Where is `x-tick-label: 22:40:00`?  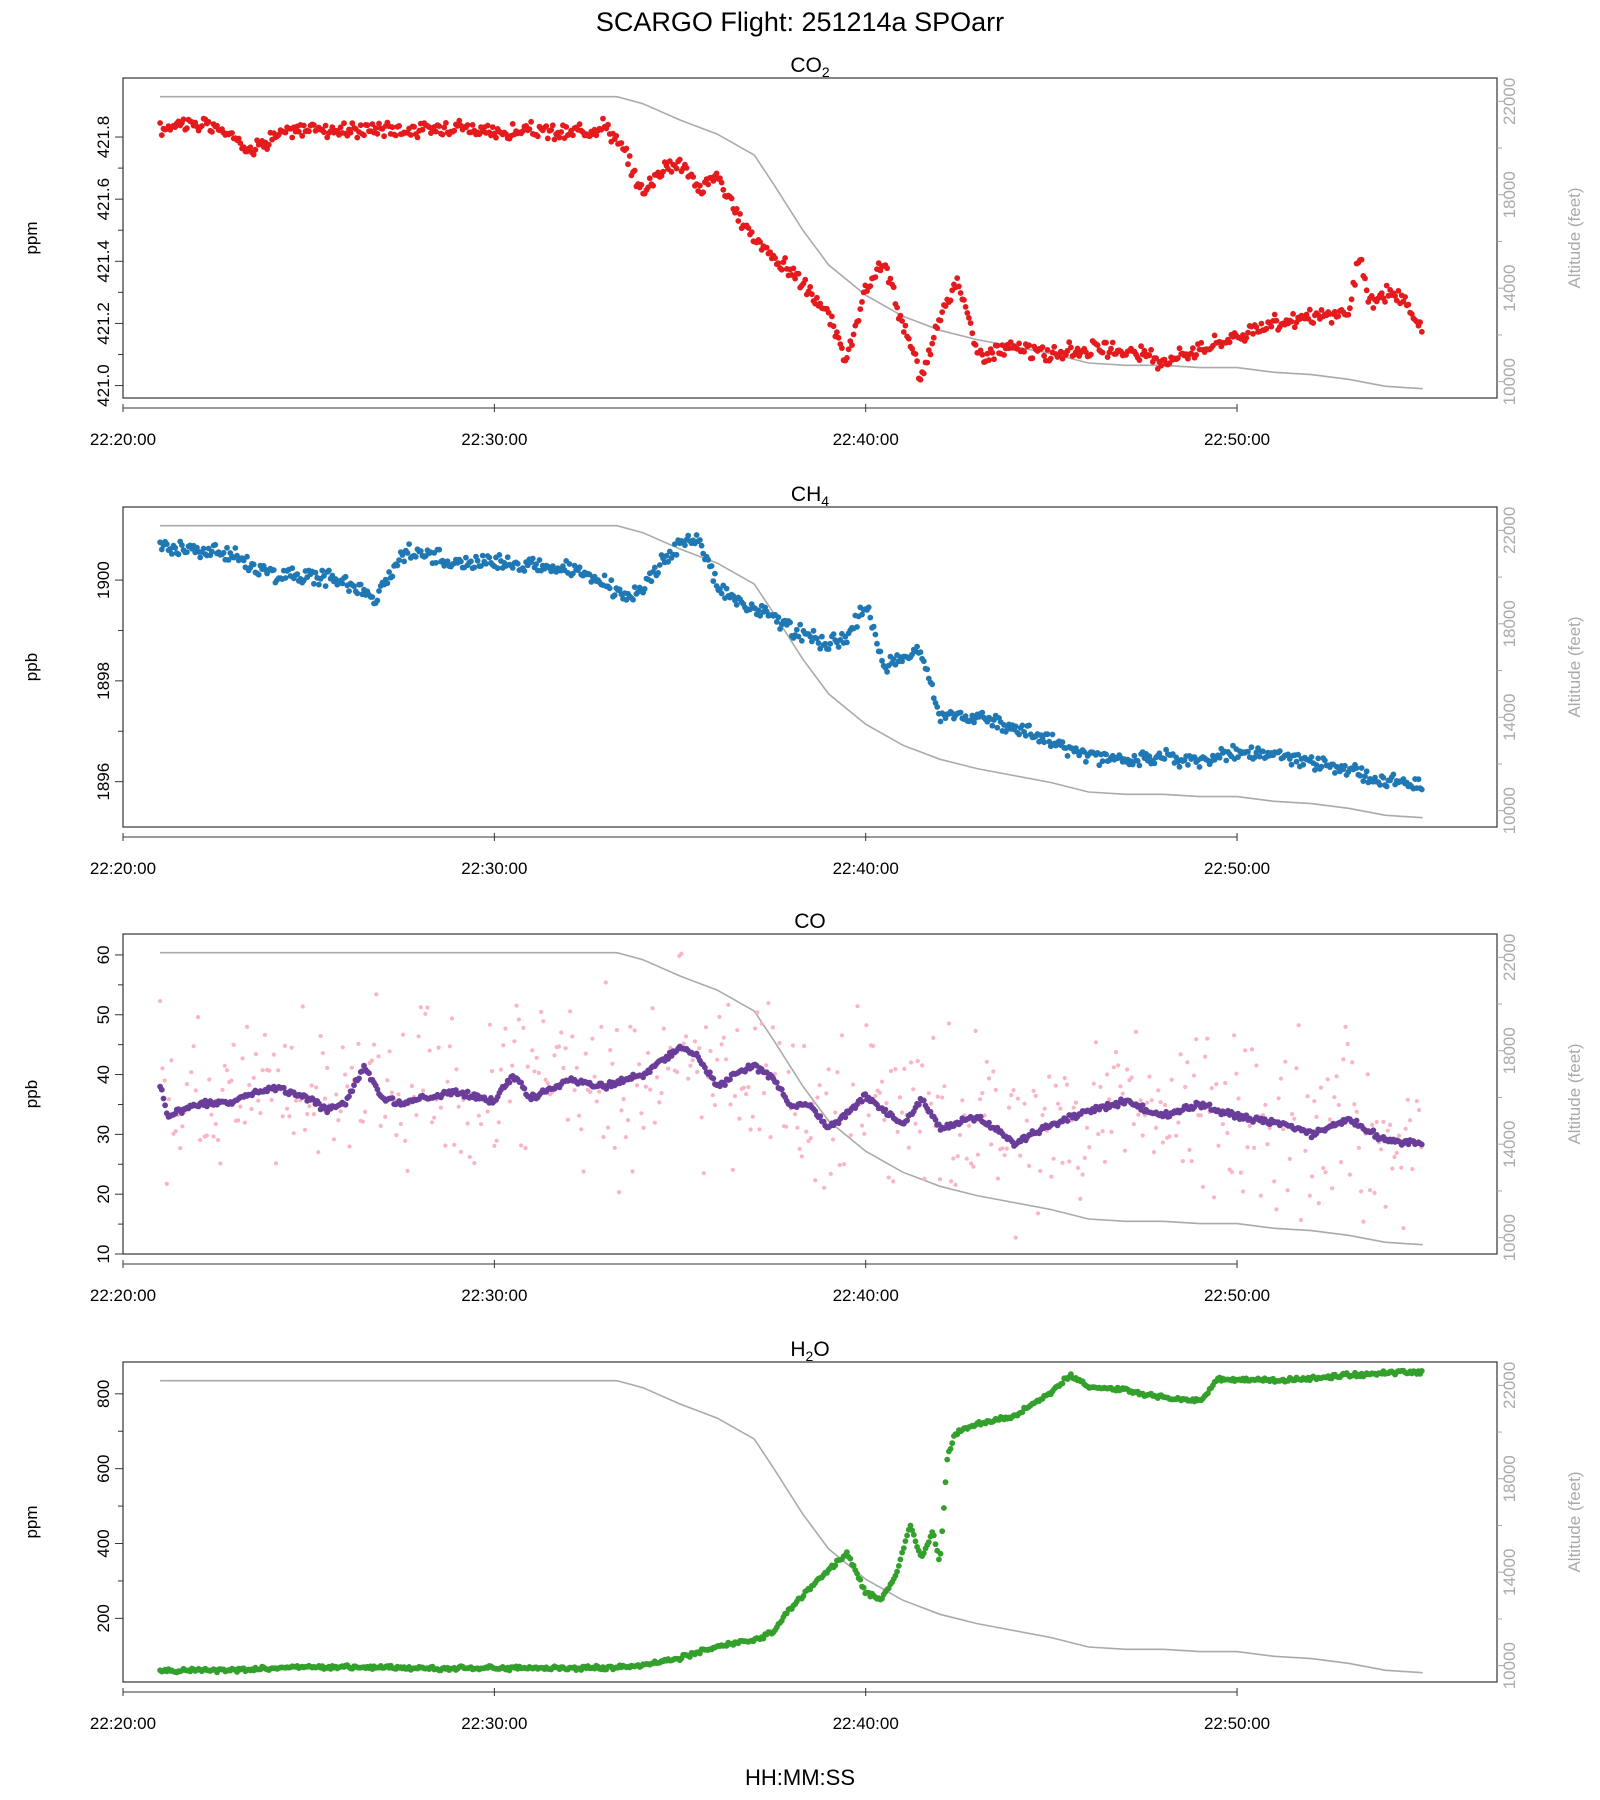
x-tick-label: 22:40:00 is located at coordinates (866, 1723).